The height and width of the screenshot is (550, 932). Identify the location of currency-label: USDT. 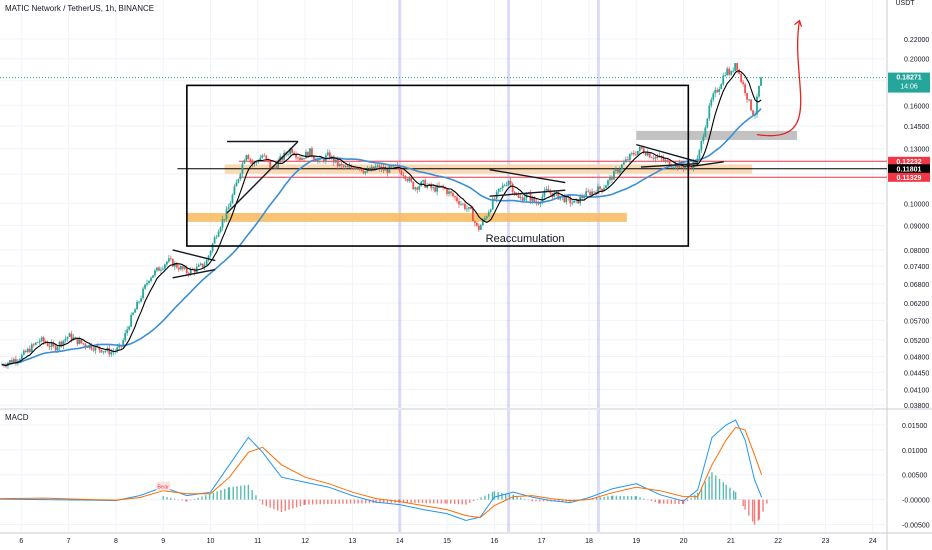
(905, 3).